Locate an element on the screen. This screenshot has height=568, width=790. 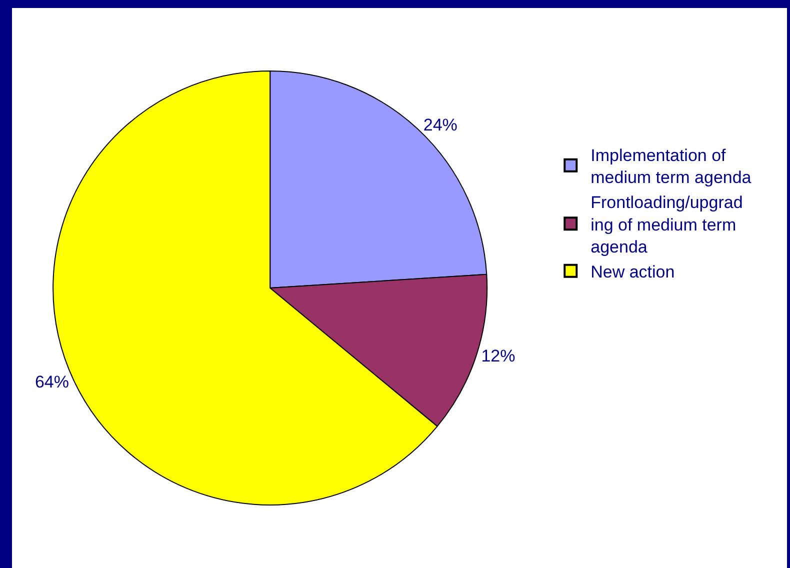
legend-label: New action is located at coordinates (632, 272).